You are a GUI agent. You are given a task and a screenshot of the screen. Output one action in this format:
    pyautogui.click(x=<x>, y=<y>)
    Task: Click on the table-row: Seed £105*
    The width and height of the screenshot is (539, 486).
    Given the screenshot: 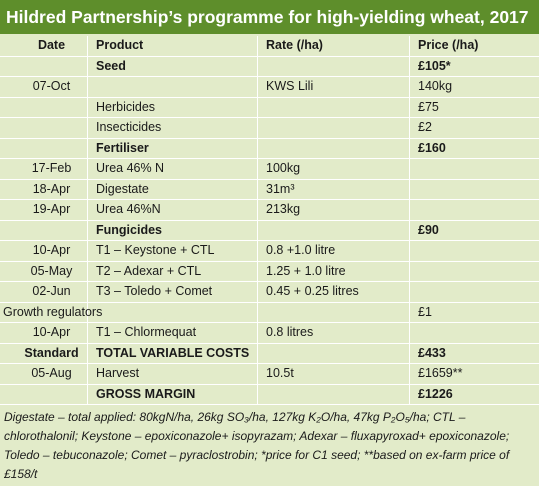 What is the action you would take?
    pyautogui.click(x=269, y=66)
    